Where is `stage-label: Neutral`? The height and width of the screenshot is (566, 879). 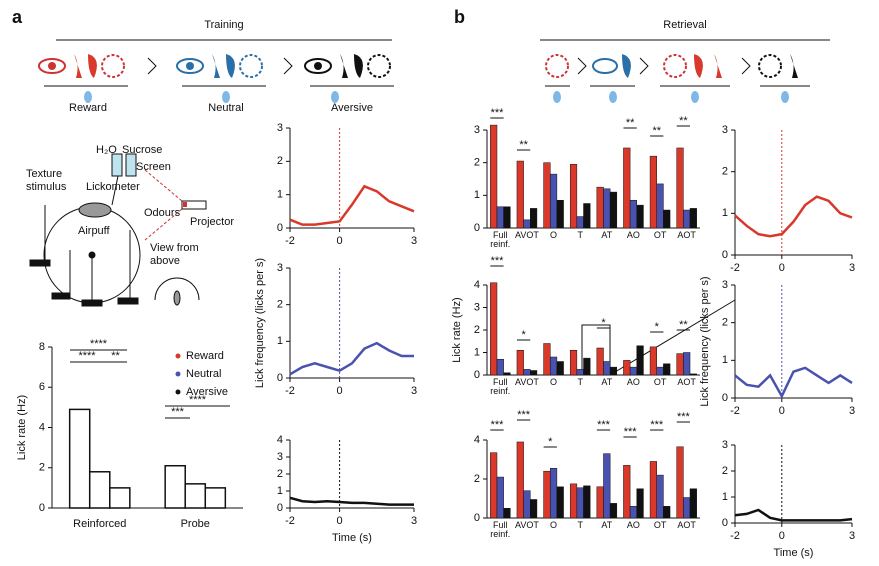 stage-label: Neutral is located at coordinates (225, 108).